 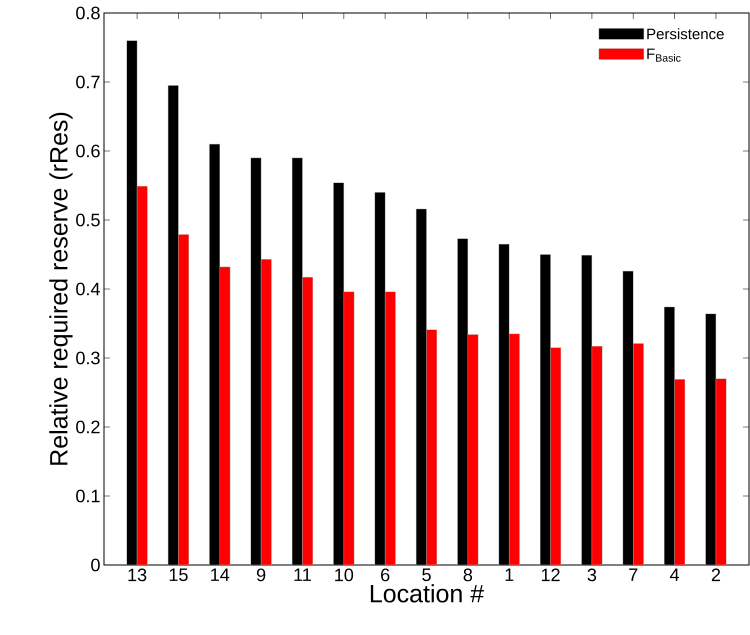 What do you see at coordinates (88, 13) in the screenshot?
I see `y-tick-label: 0.8` at bounding box center [88, 13].